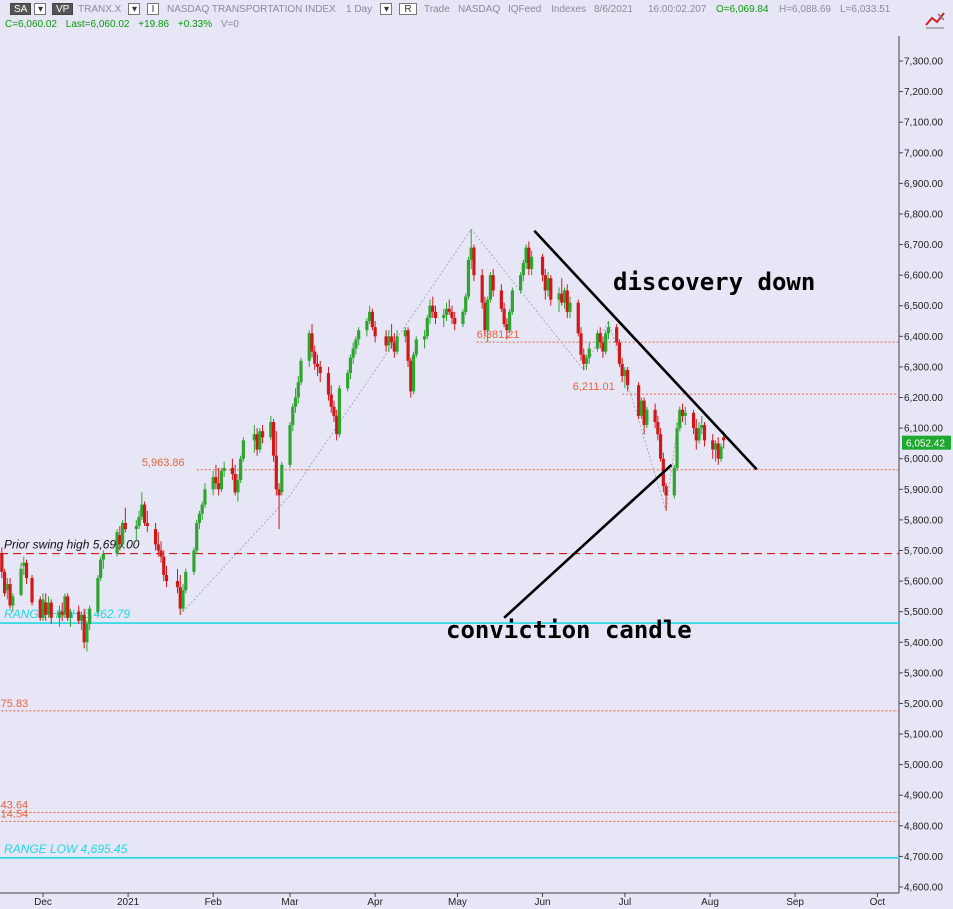 Image resolution: width=953 pixels, height=909 pixels. I want to click on interval-label: 1 Day, so click(359, 9).